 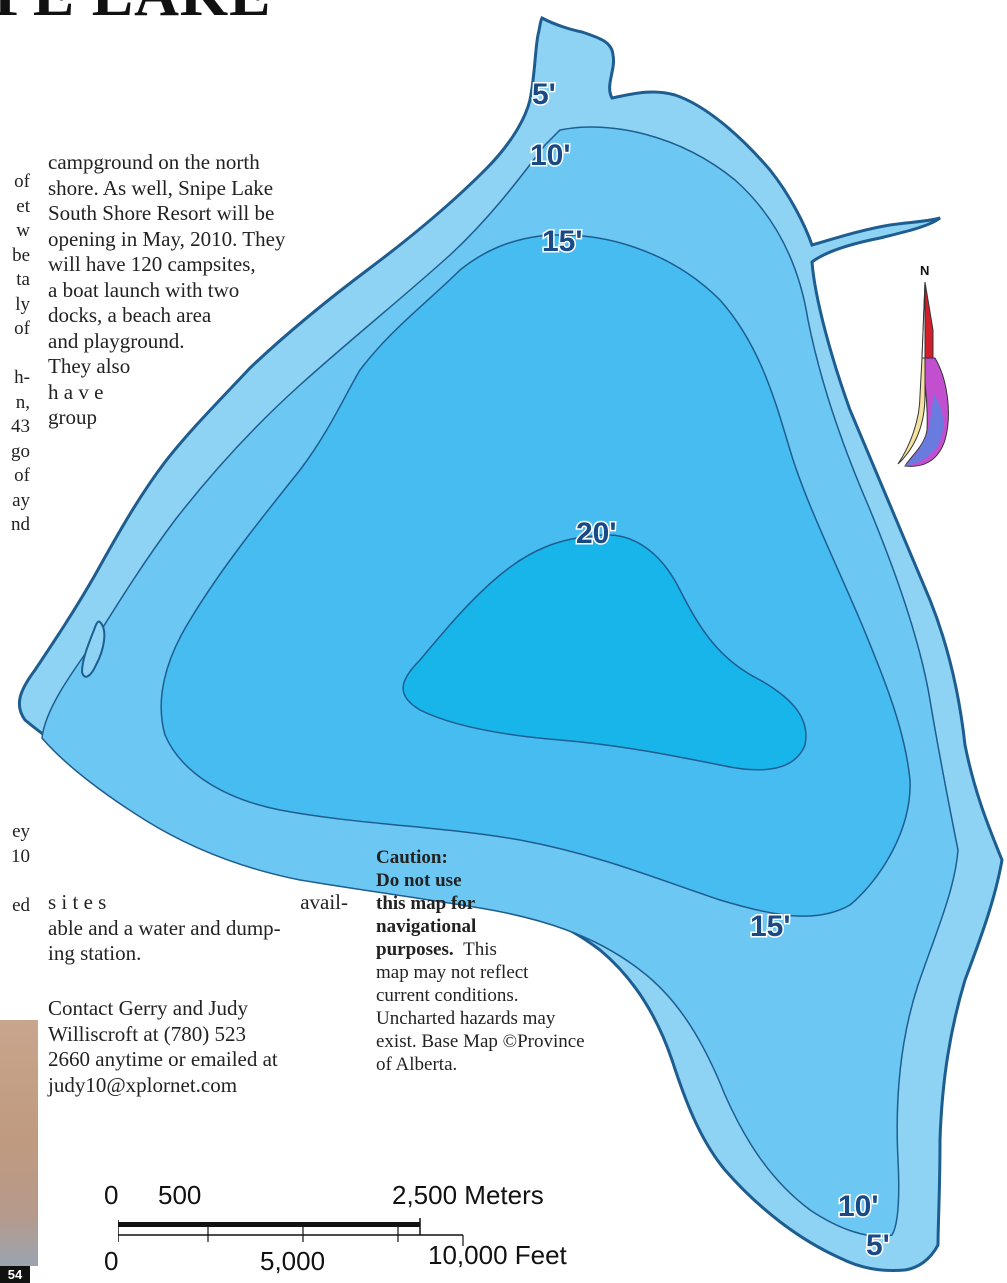 What do you see at coordinates (924, 270) in the screenshot?
I see `svg-text: N` at bounding box center [924, 270].